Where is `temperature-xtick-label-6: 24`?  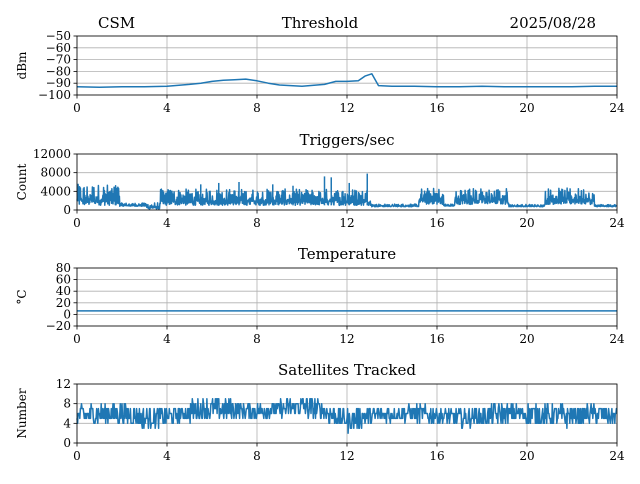
temperature-xtick-label-6: 24 is located at coordinates (617, 339).